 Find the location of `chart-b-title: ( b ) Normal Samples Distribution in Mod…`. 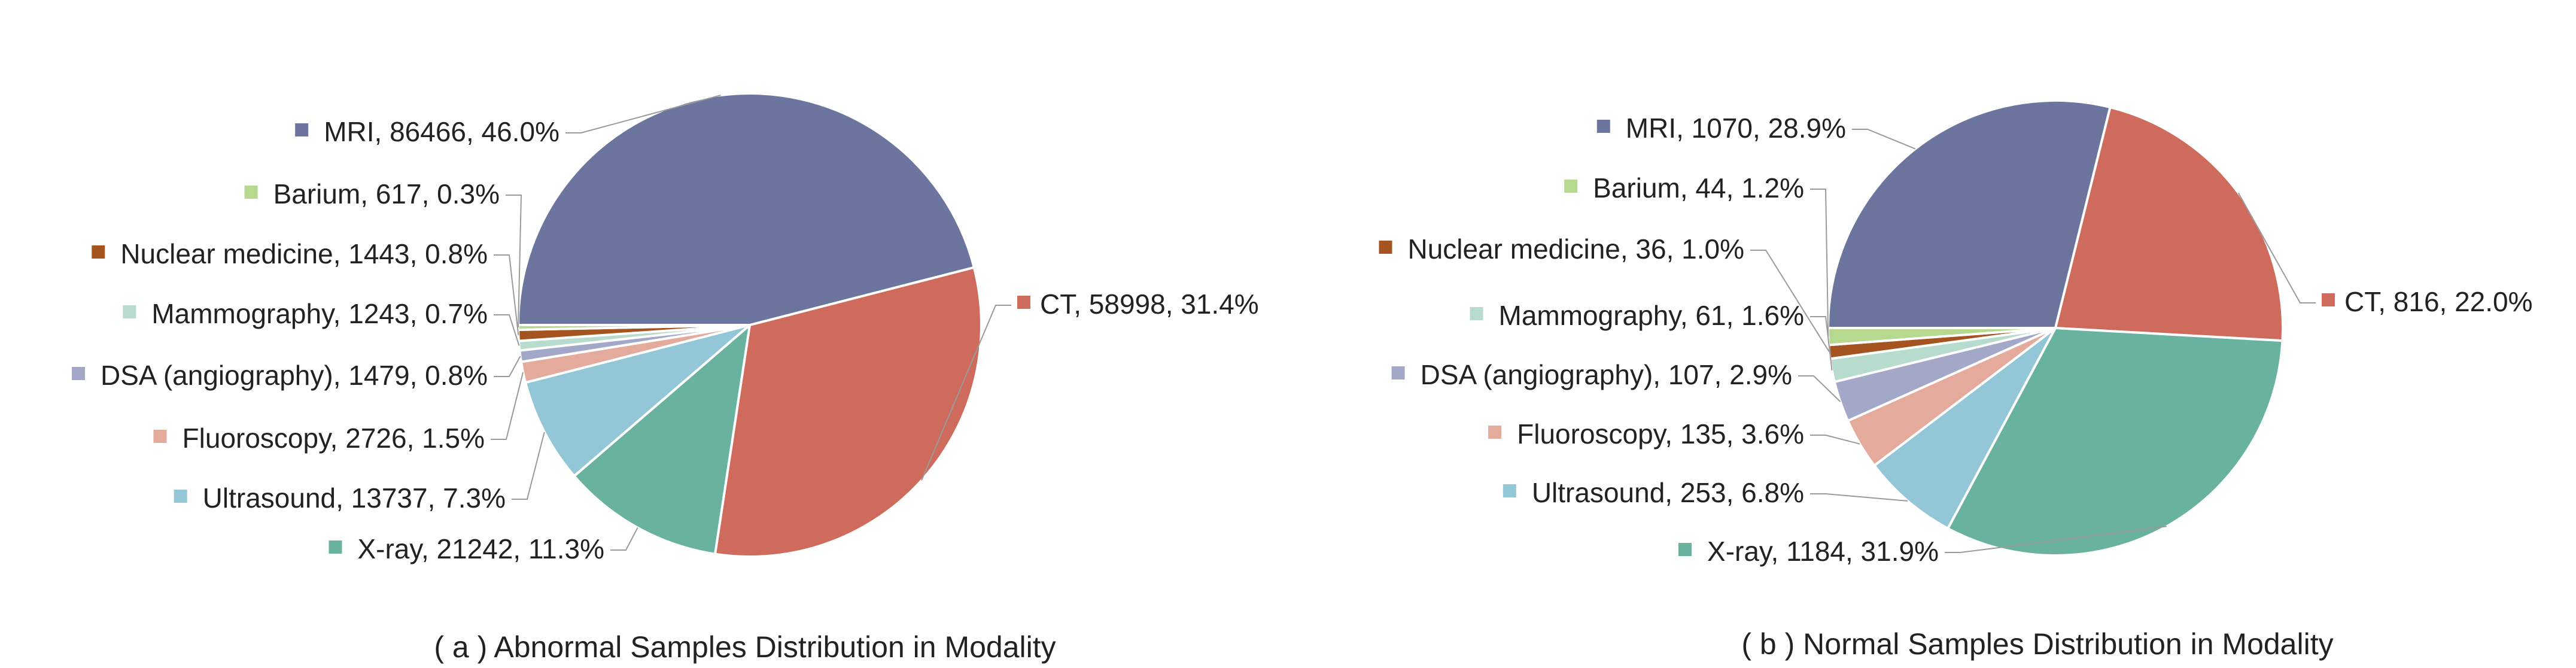

chart-b-title: ( b ) Normal Samples Distribution in Mod… is located at coordinates (2037, 644).